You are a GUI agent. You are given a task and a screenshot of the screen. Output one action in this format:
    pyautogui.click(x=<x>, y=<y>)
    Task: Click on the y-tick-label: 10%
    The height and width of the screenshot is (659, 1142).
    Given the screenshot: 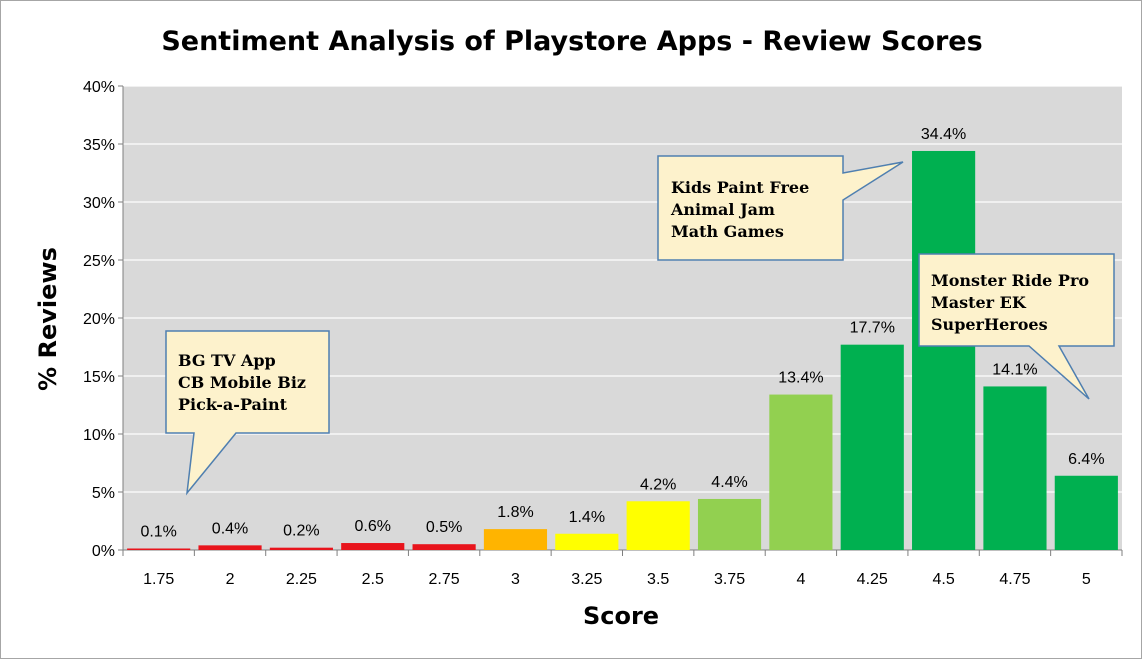 What is the action you would take?
    pyautogui.click(x=99, y=435)
    